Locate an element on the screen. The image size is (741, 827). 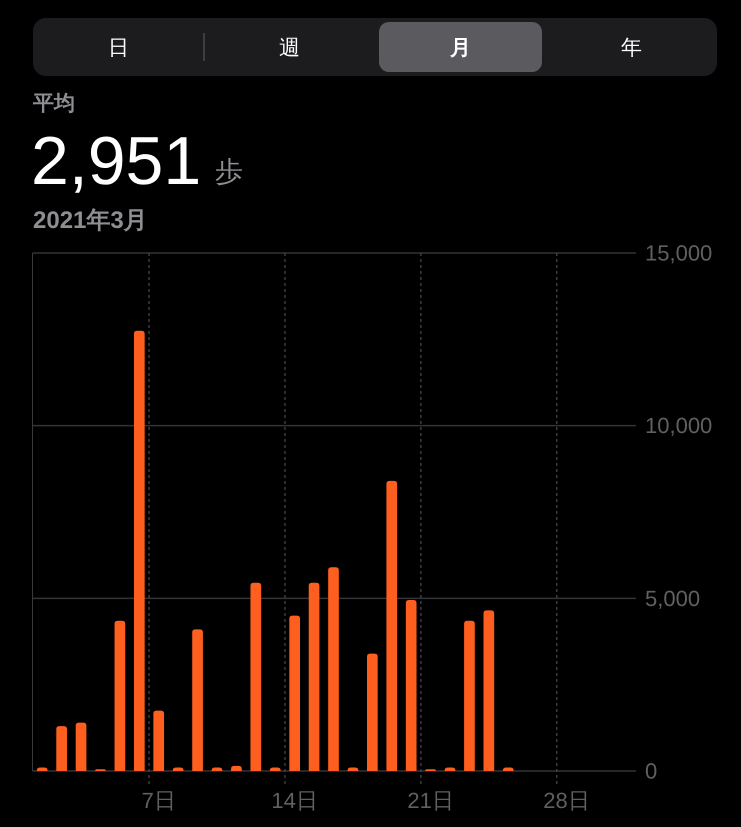
y-tick-label: 5,000 is located at coordinates (672, 598).